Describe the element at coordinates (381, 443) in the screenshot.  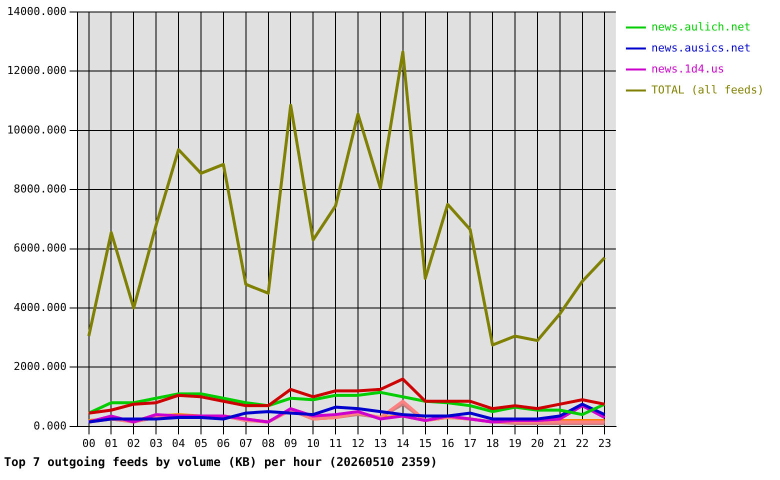
I see `x-tick-label: 13` at that location.